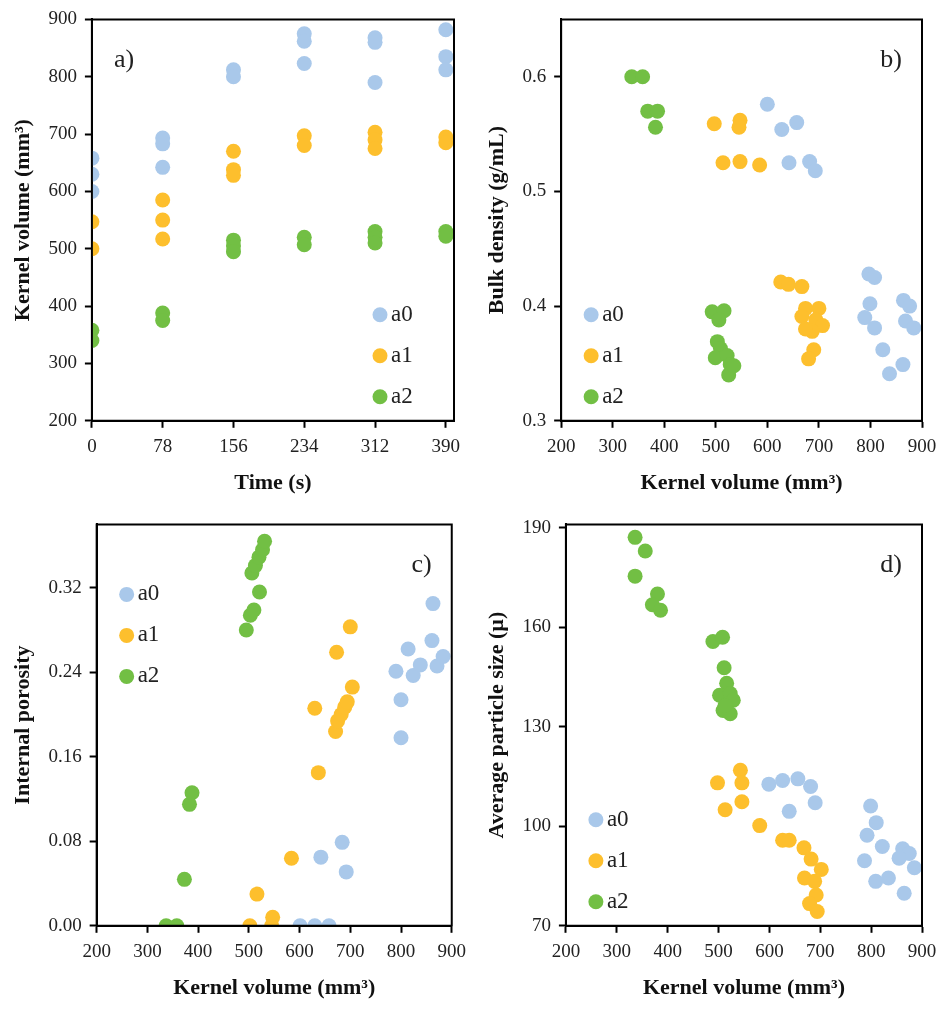 The image size is (949, 1011). What do you see at coordinates (65, 840) in the screenshot?
I see `y-tick-label: 0.08` at bounding box center [65, 840].